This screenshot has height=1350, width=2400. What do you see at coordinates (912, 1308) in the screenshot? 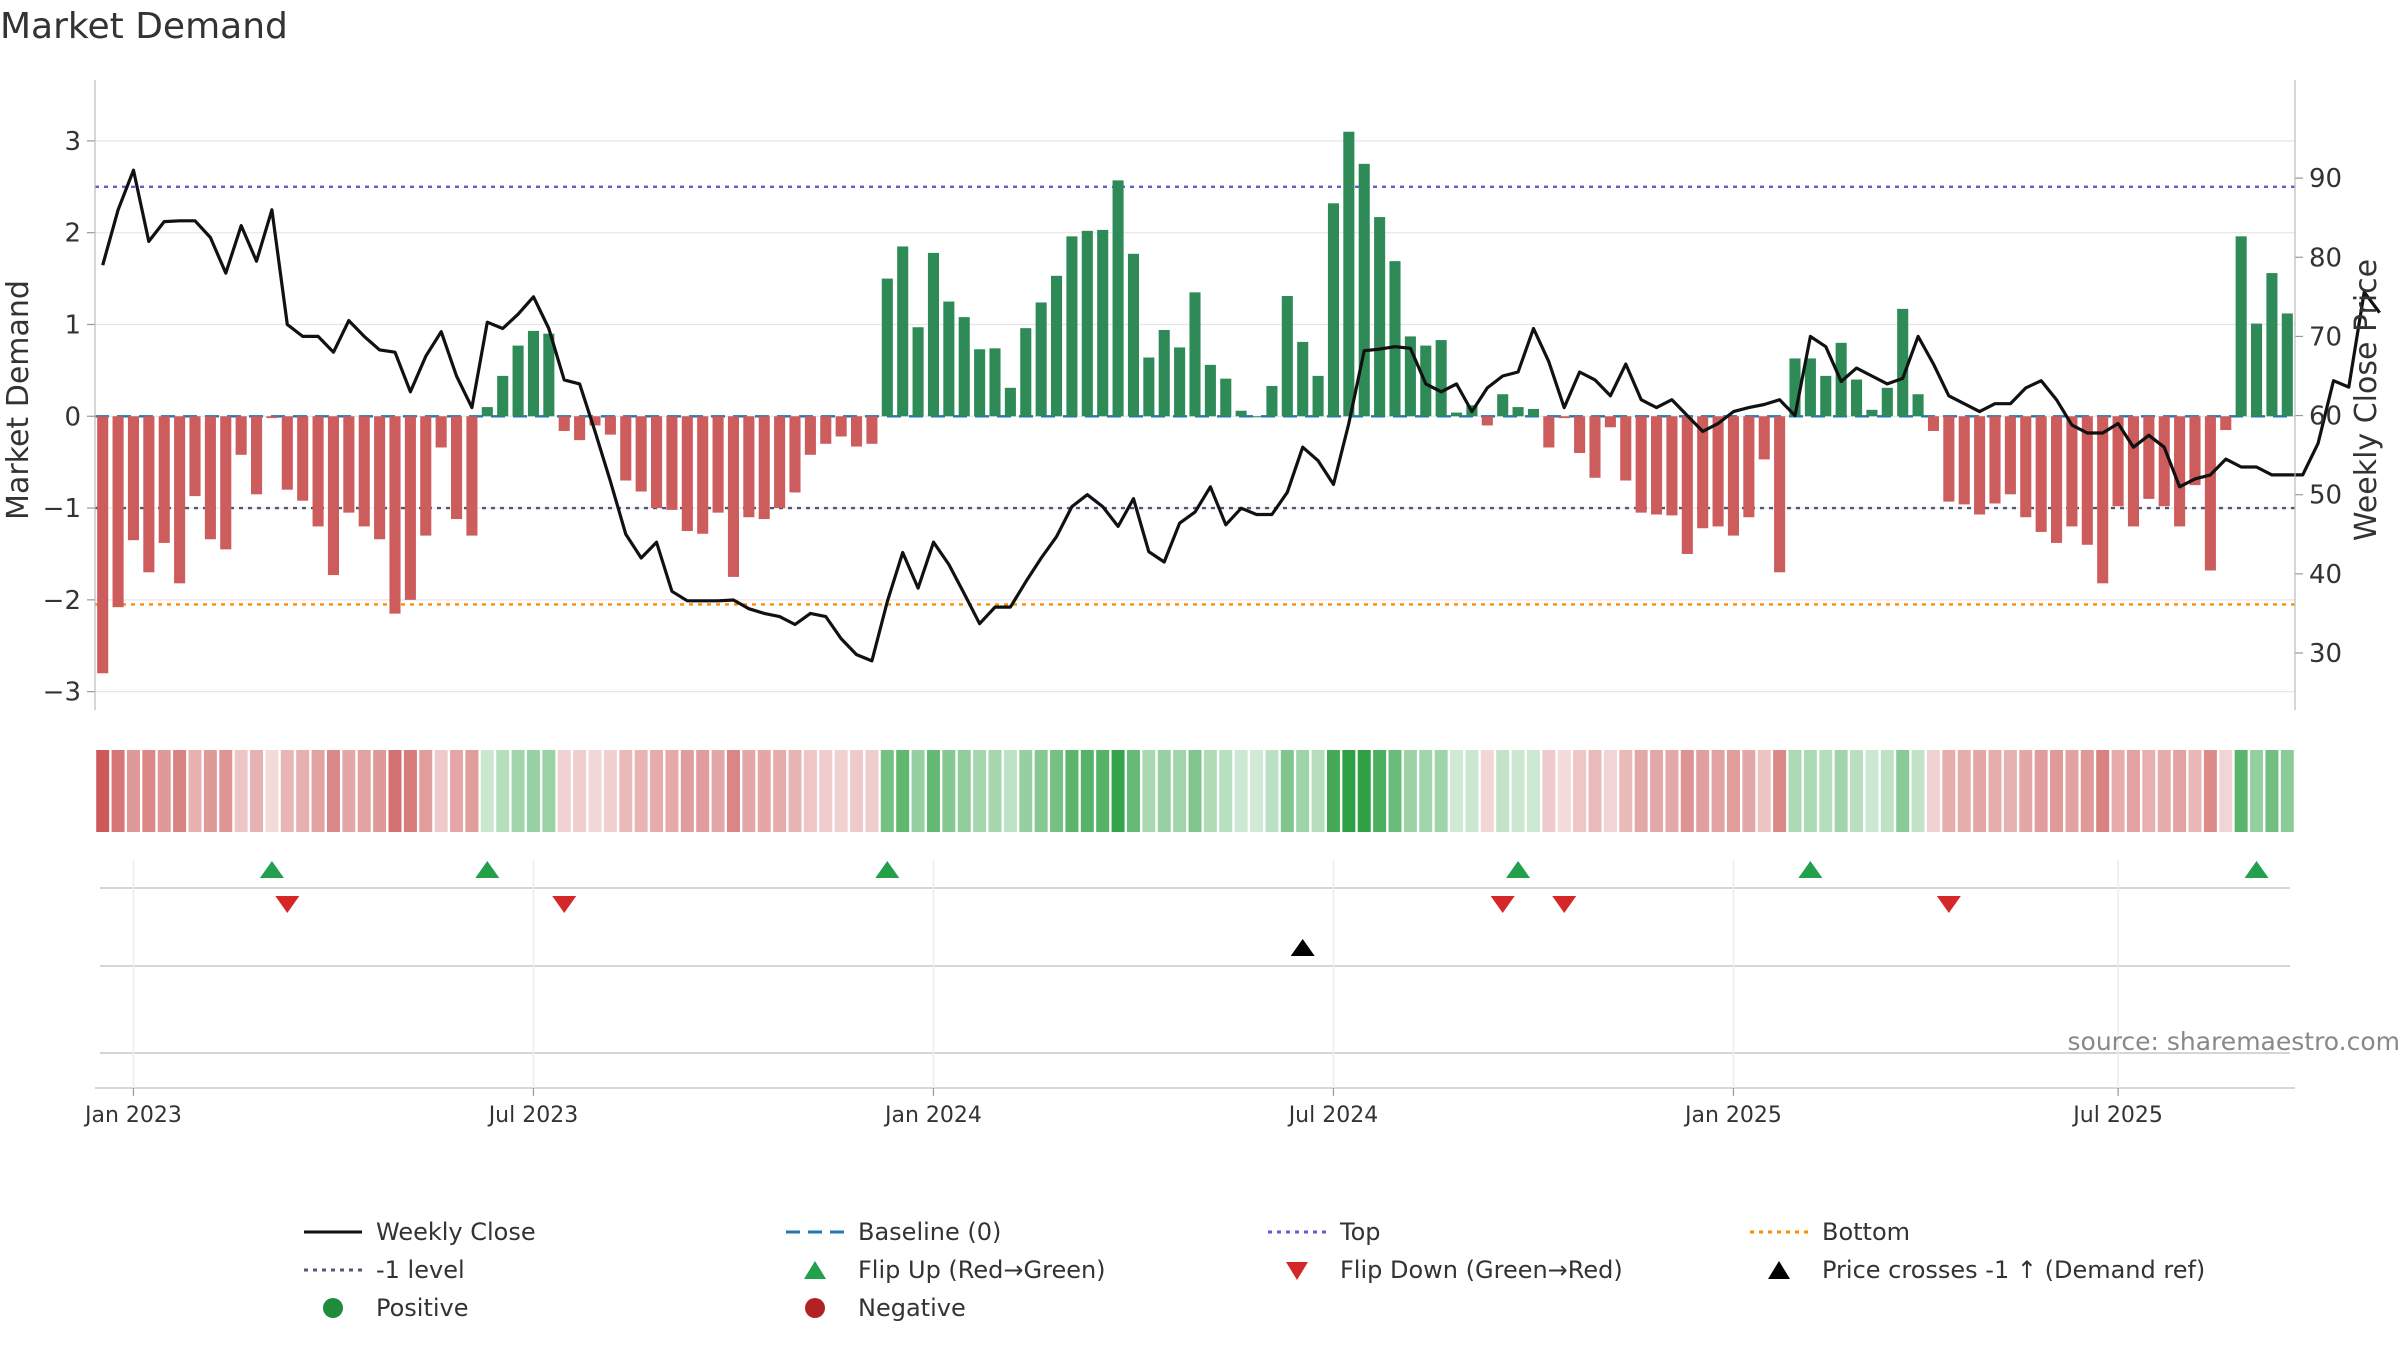
I see `legend-label: Negative` at bounding box center [912, 1308].